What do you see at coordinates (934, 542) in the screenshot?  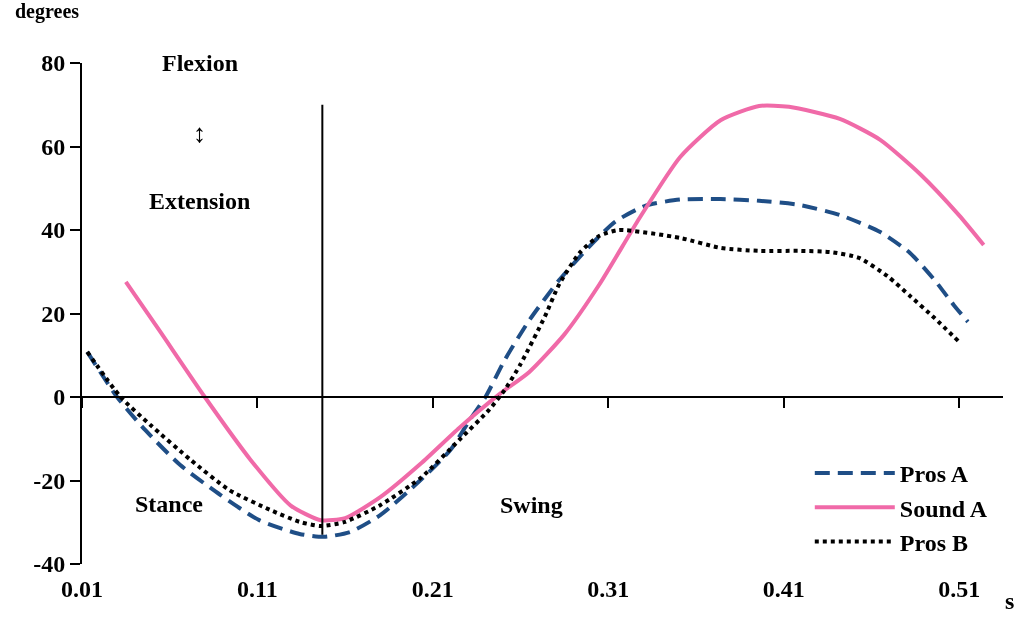 I see `legend-label: Pros B` at bounding box center [934, 542].